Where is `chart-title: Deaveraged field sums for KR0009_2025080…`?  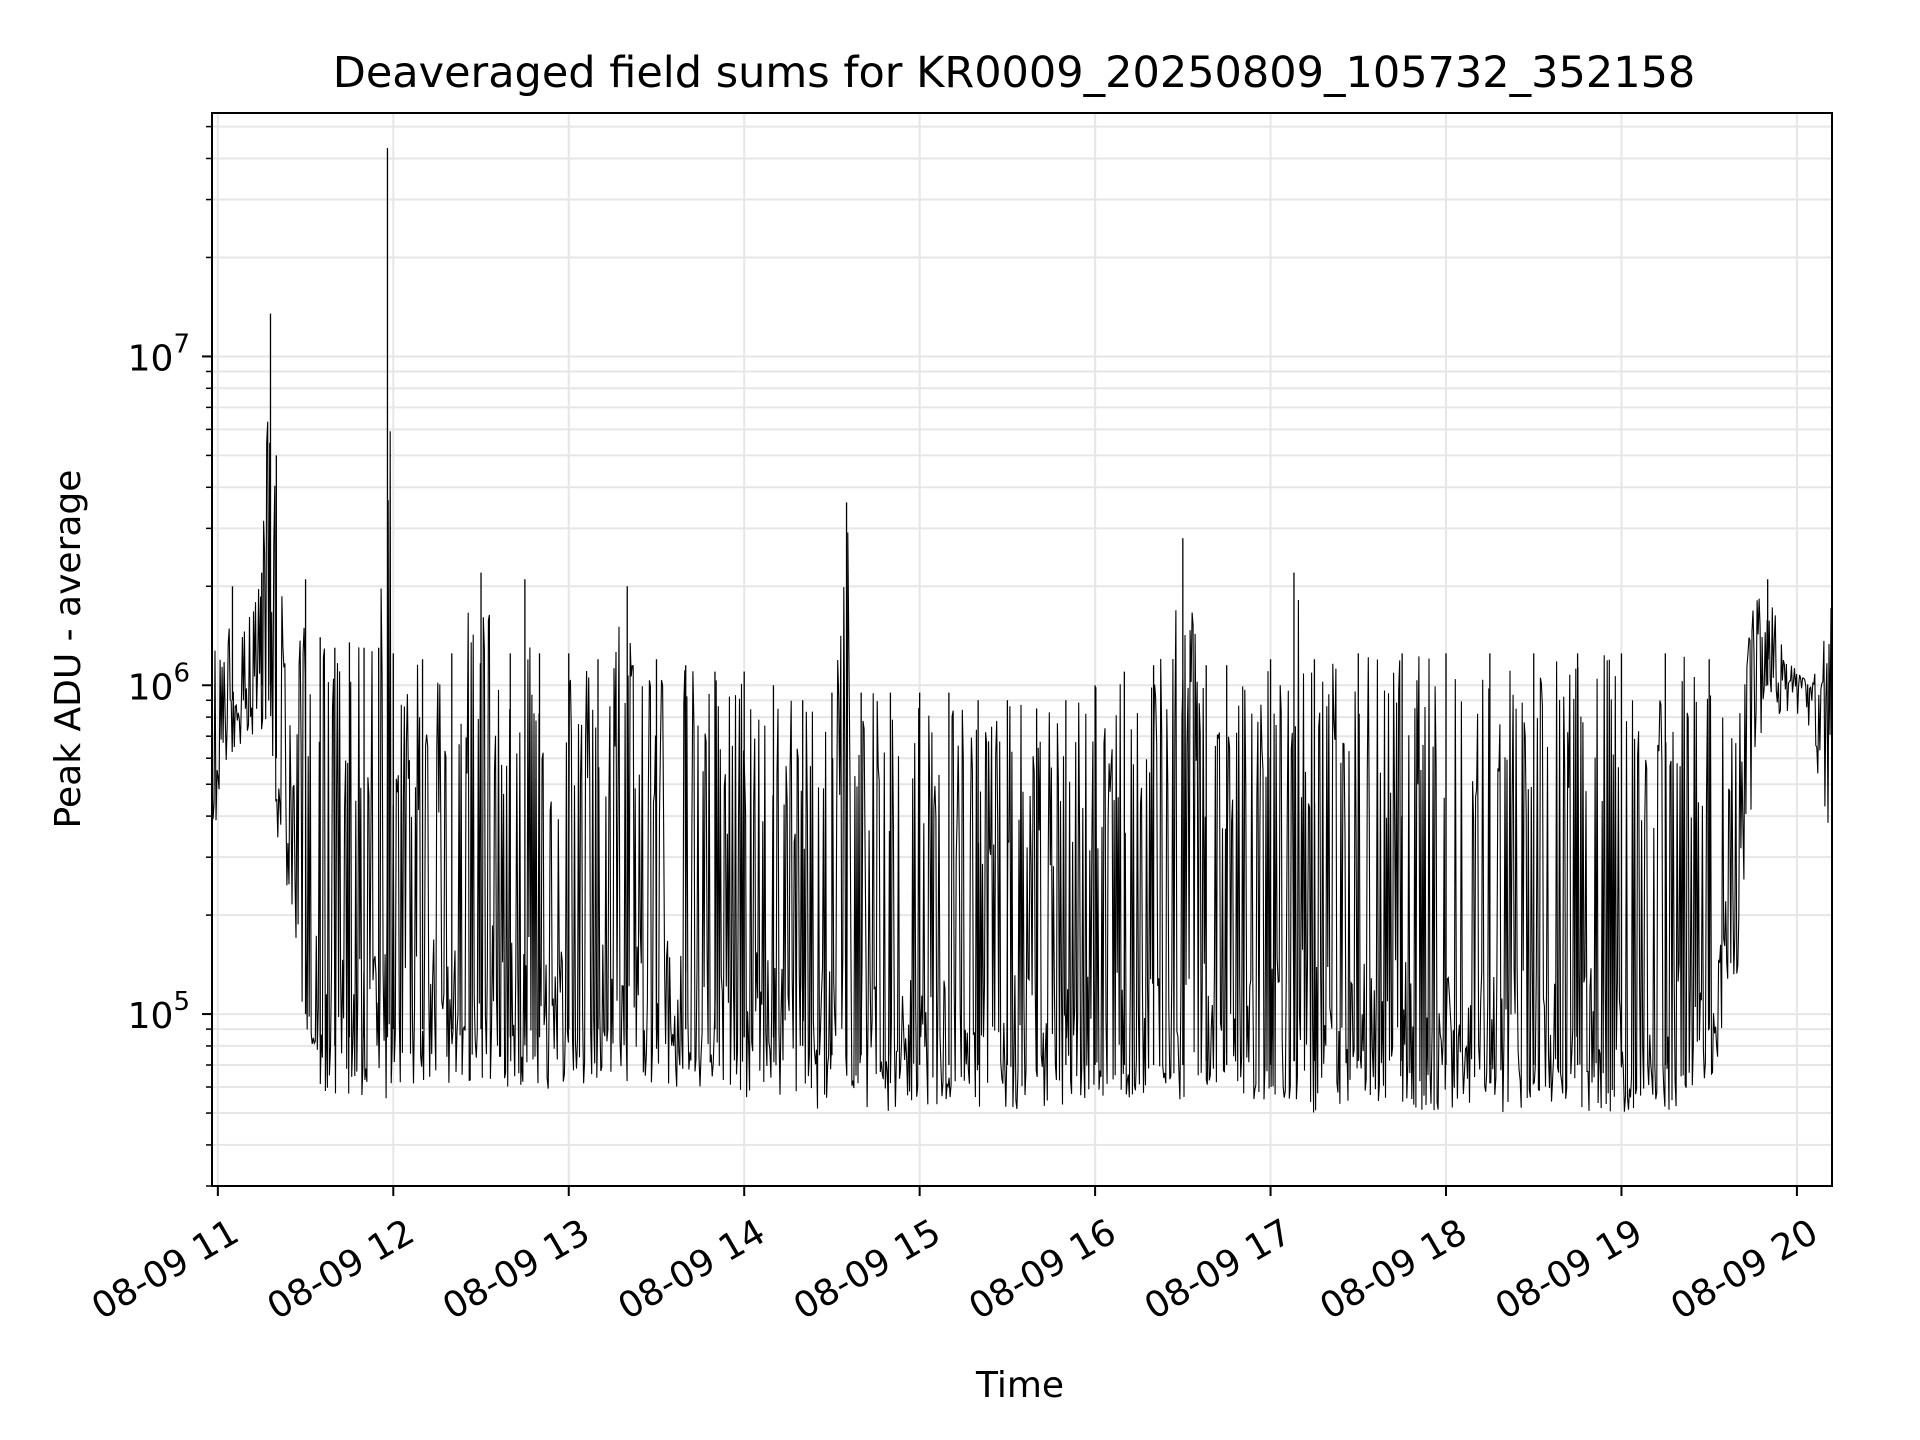 chart-title: Deaveraged field sums for KR0009_2025080… is located at coordinates (1014, 73).